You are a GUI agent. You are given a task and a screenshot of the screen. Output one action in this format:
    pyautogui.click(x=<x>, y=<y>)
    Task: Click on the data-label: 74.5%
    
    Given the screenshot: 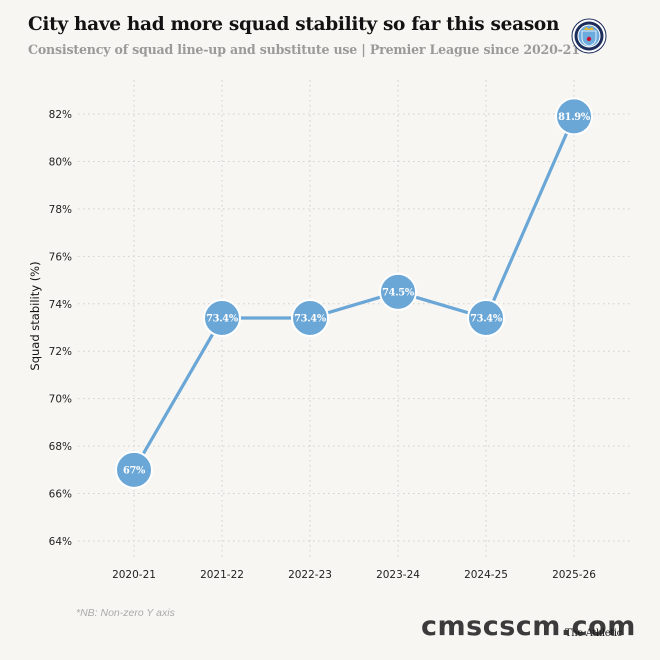 What is the action you would take?
    pyautogui.click(x=398, y=293)
    